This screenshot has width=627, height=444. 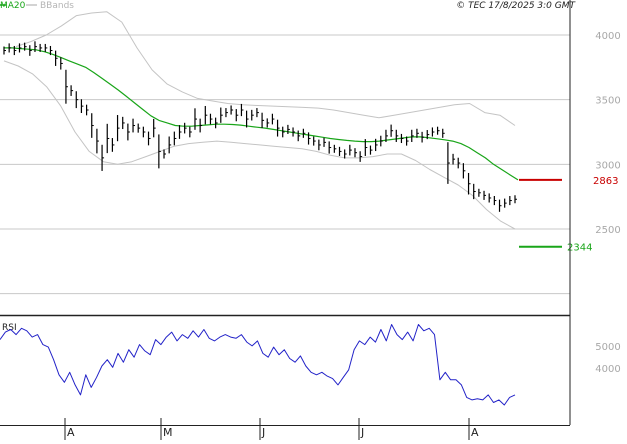 I want to click on copyright-text: © TEC 17/8/2025 3:0 GMT, so click(x=516, y=6).